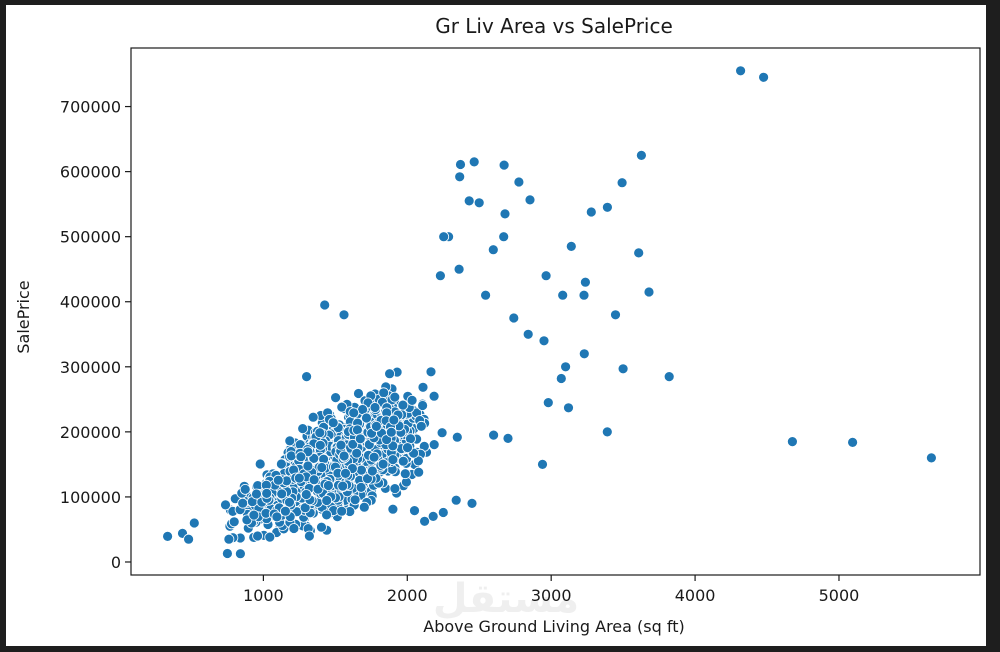  I want to click on x-tick-label: 2000, so click(407, 595).